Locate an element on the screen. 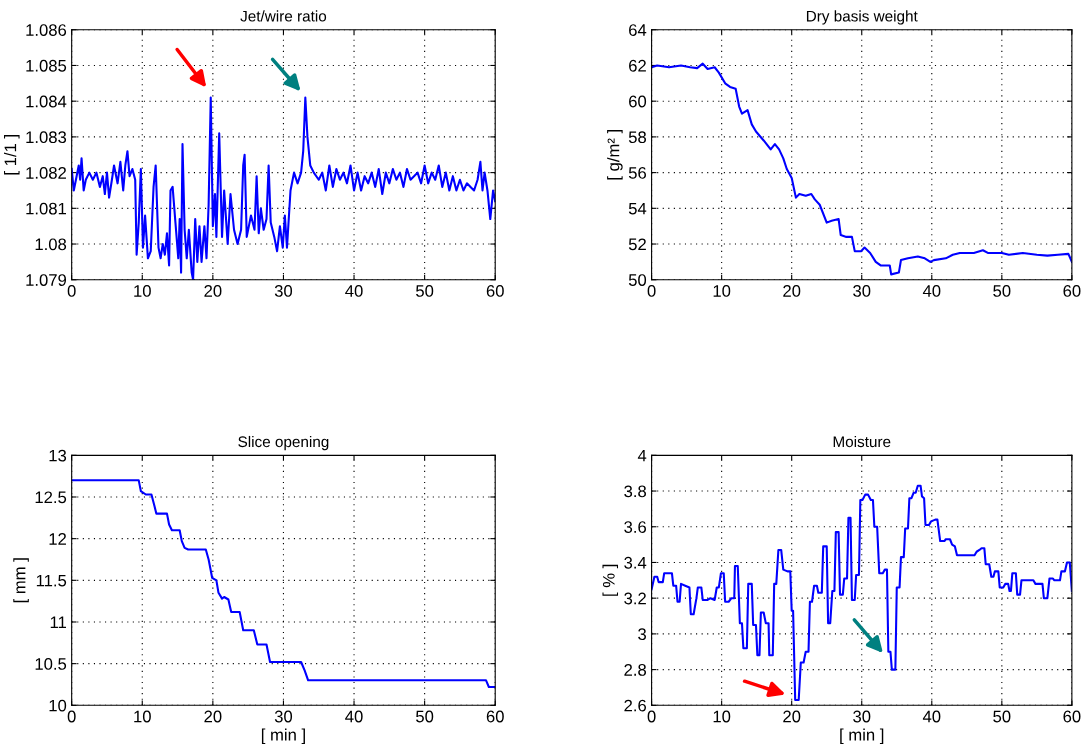  y-tick-label: 52 is located at coordinates (637, 244).